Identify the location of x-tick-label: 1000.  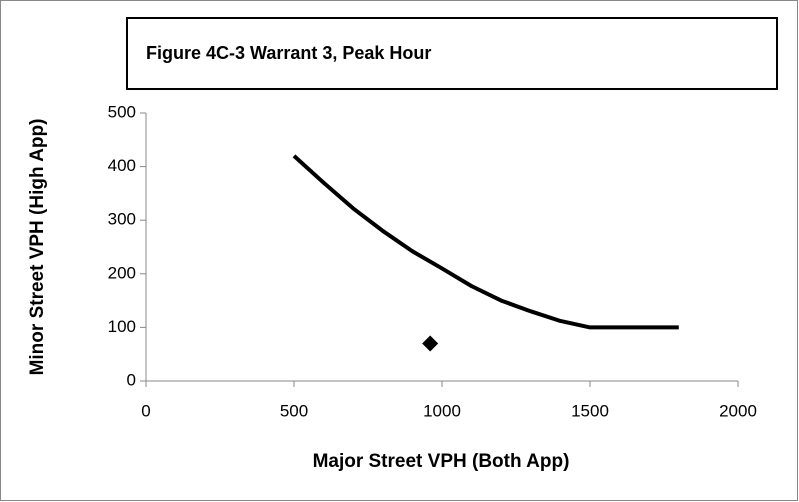
(442, 410).